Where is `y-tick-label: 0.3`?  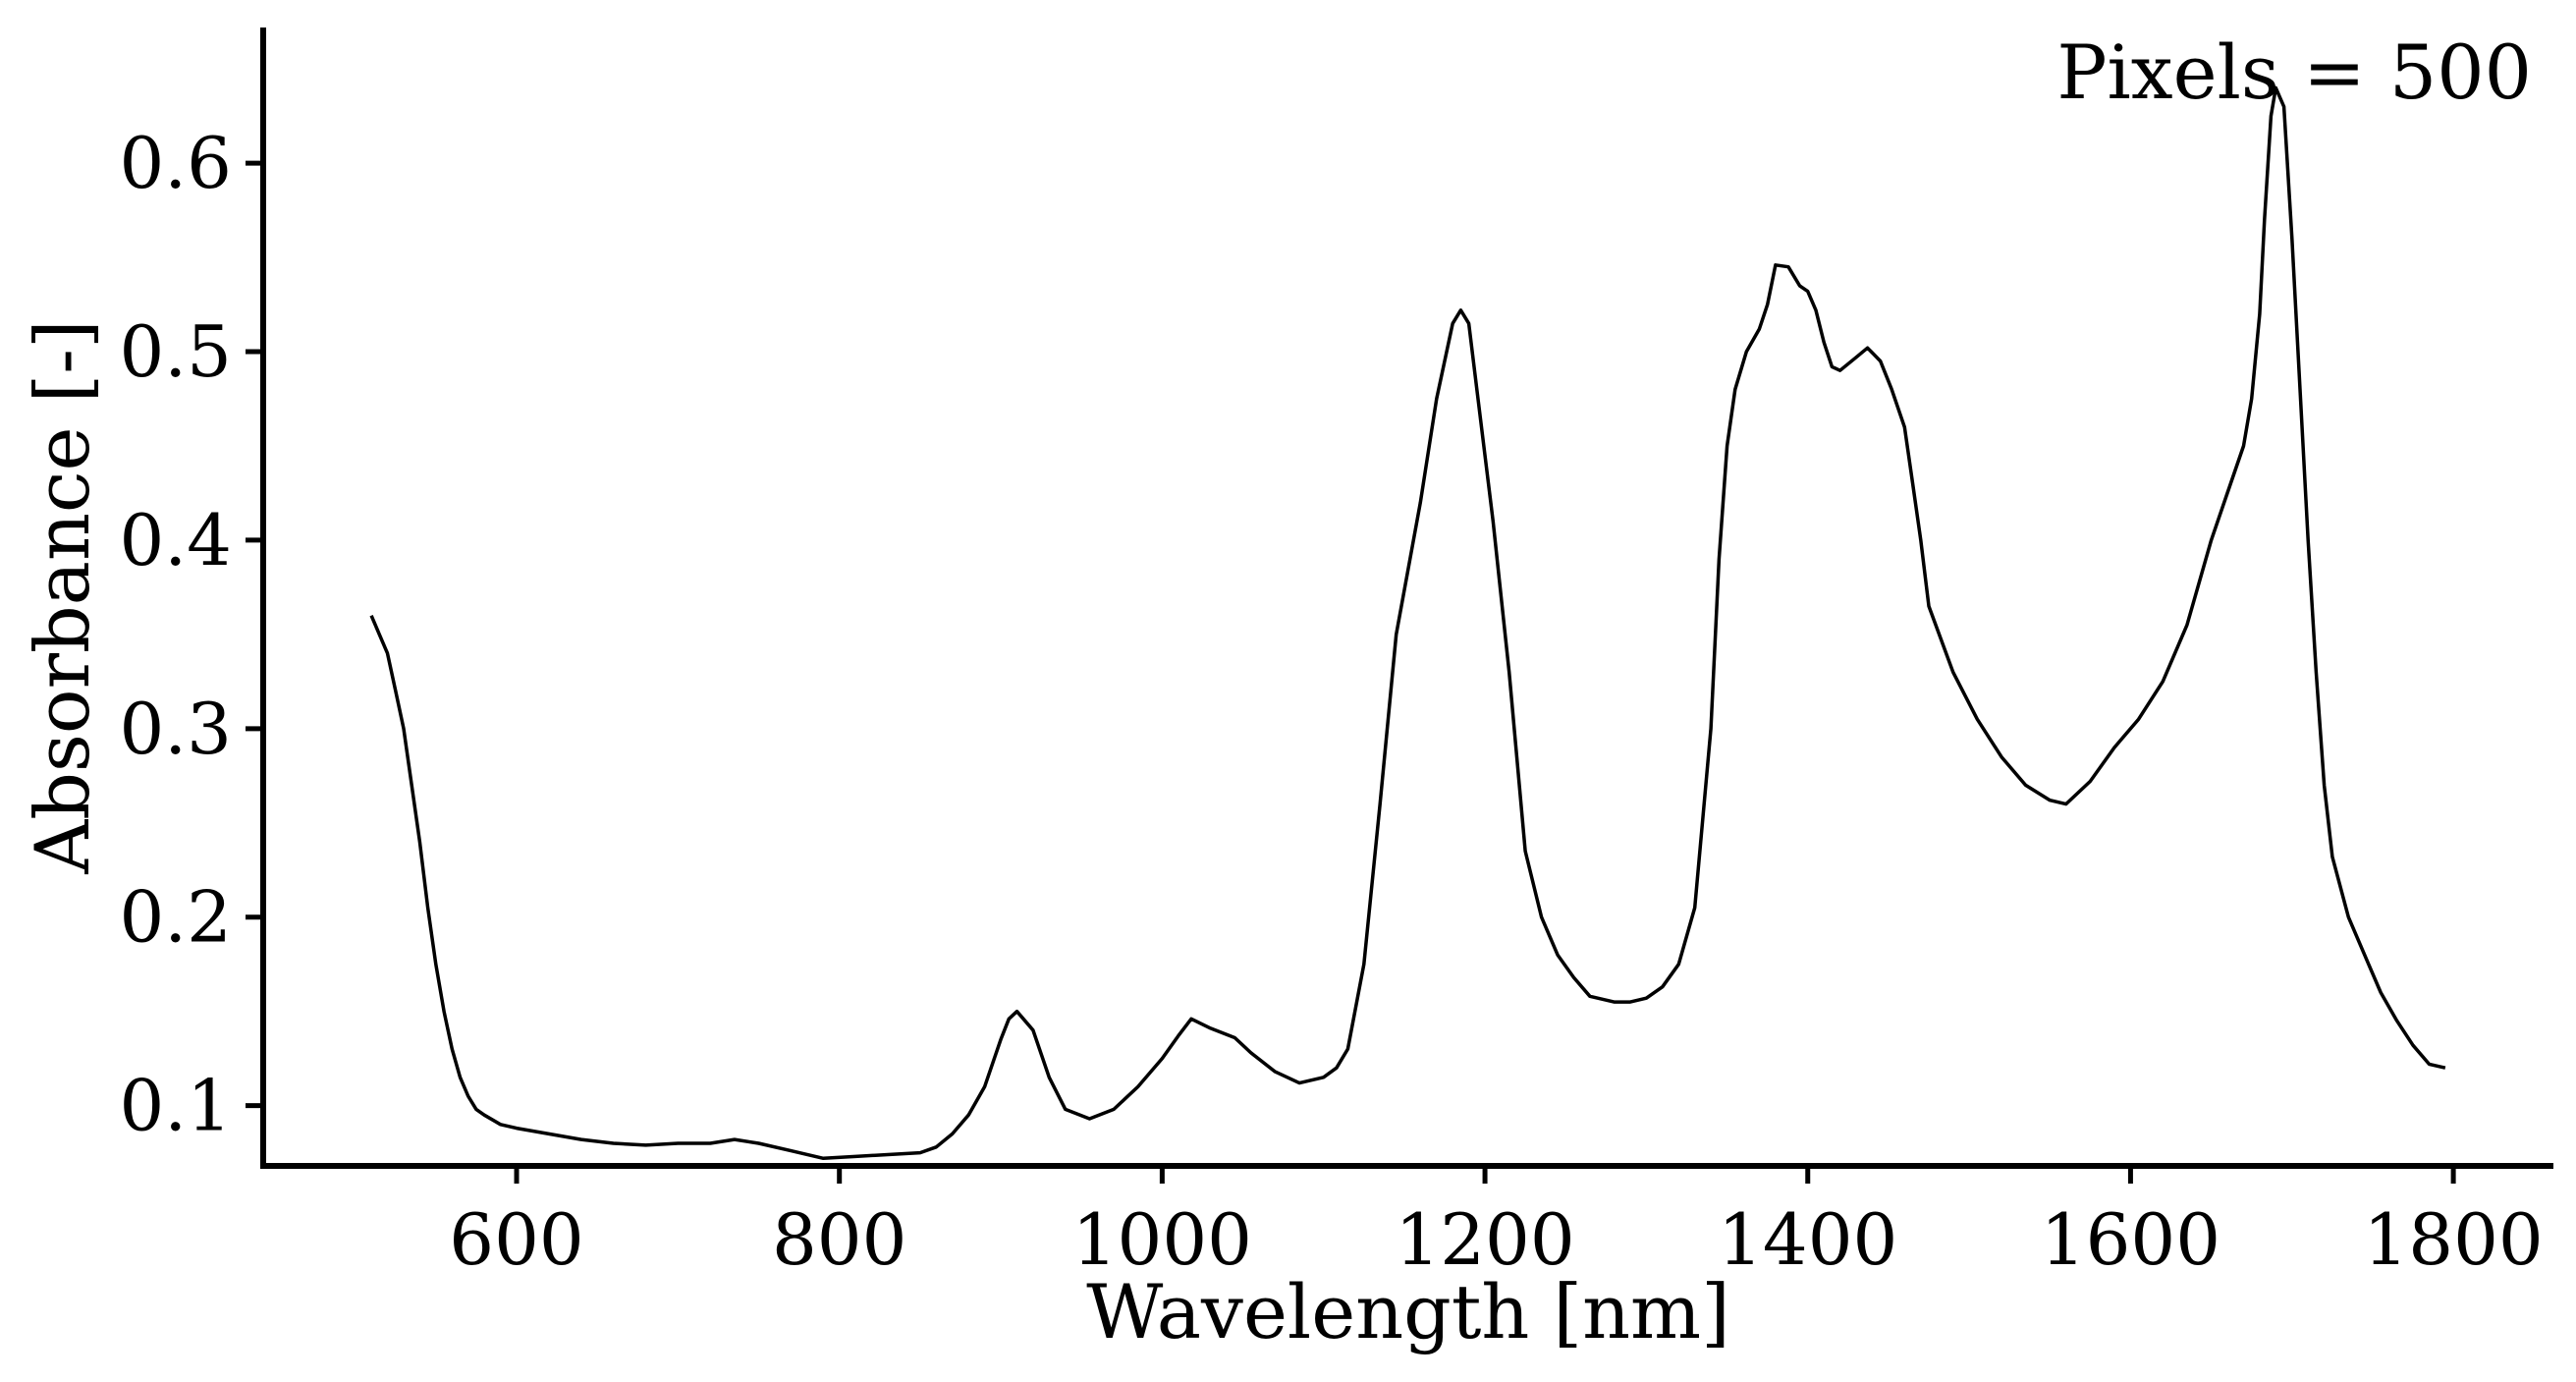
y-tick-label: 0.3 is located at coordinates (175, 729).